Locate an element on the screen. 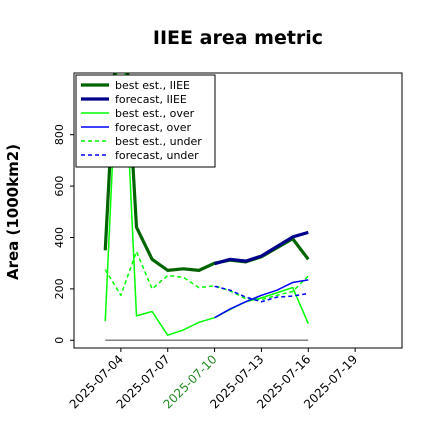  y-axis-label: Area (1000km2) is located at coordinates (13, 212).